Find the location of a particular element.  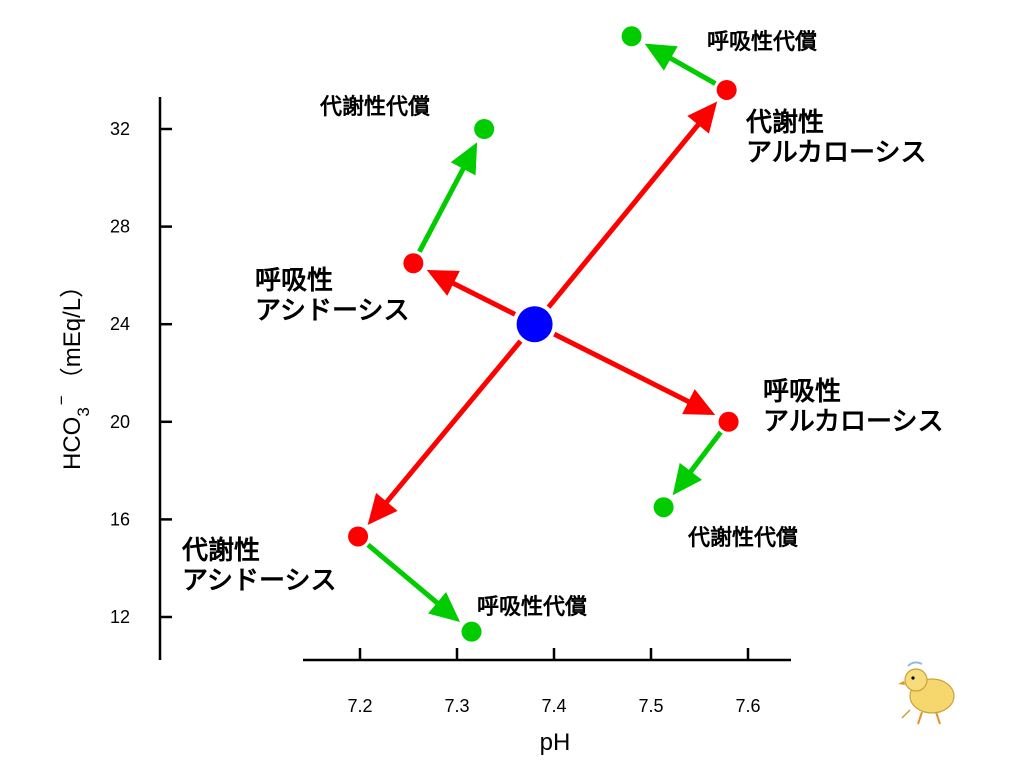

arrow-met-alkalosis-to-met-alkalosis-comp is located at coordinates (691, 70).